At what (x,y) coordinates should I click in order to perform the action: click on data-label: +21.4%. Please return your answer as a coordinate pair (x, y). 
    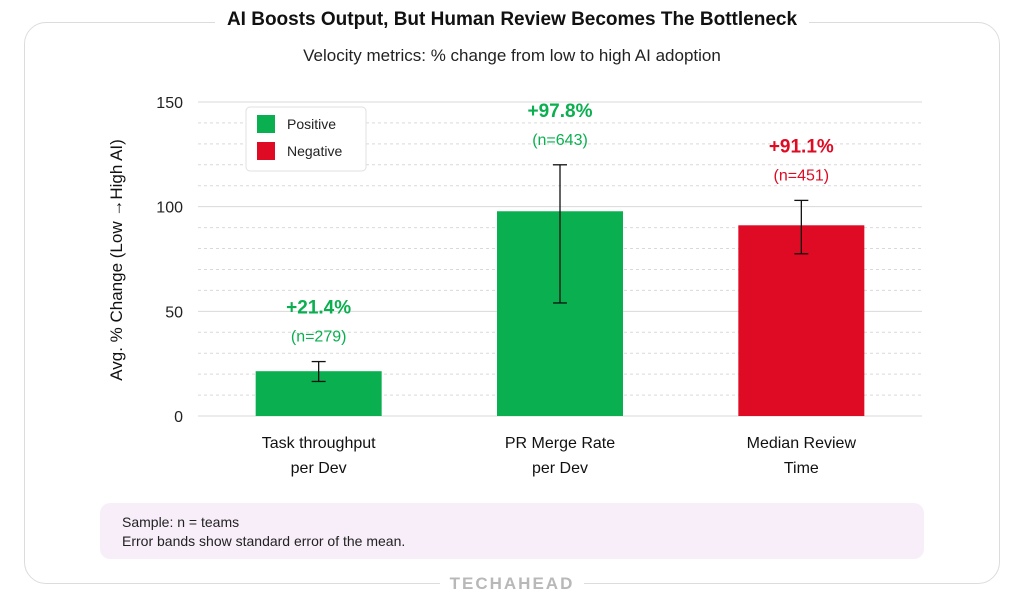
    Looking at the image, I should click on (318, 308).